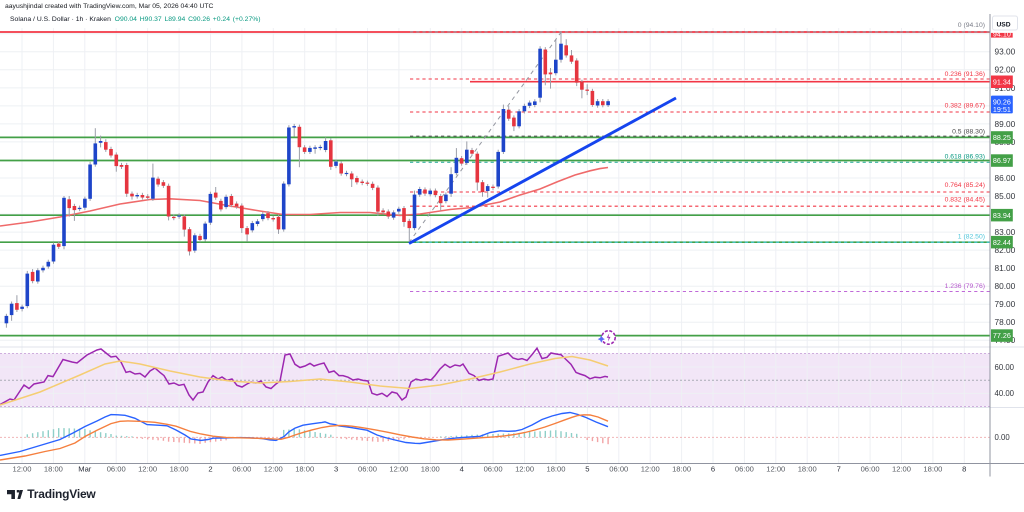 The width and height of the screenshot is (1024, 512). Describe the element at coordinates (462, 469) in the screenshot. I see `svg-text: 4` at that location.